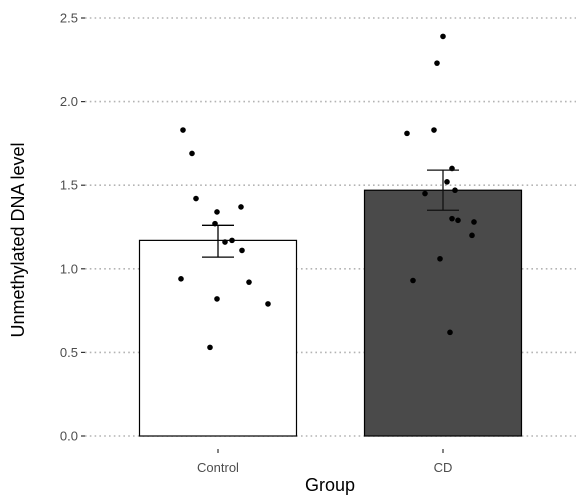 This screenshot has width=579, height=497. I want to click on y-tick-label: 2.5, so click(69, 18).